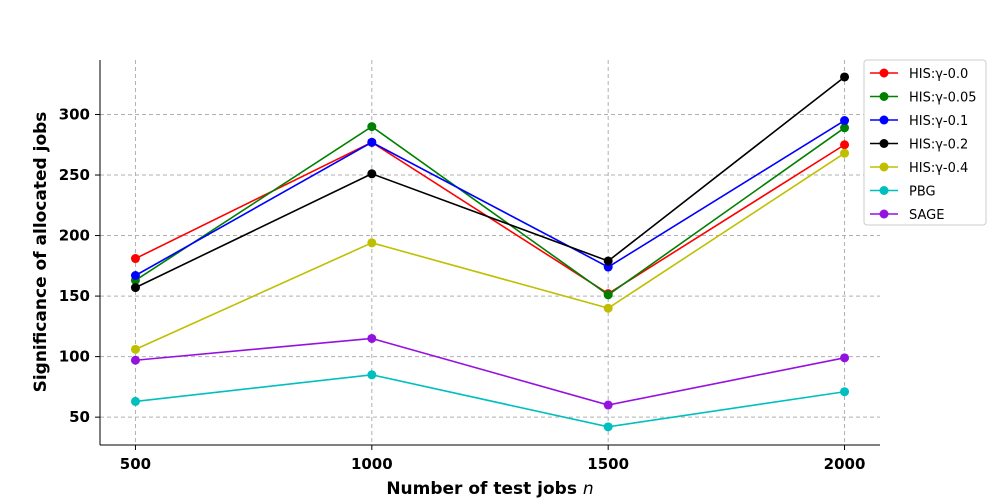  I want to click on y-tick-label: 200, so click(74, 236).